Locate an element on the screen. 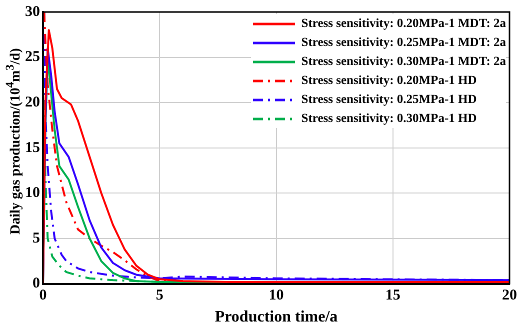 The height and width of the screenshot is (327, 520). y-tick-label: 0 is located at coordinates (36, 284).